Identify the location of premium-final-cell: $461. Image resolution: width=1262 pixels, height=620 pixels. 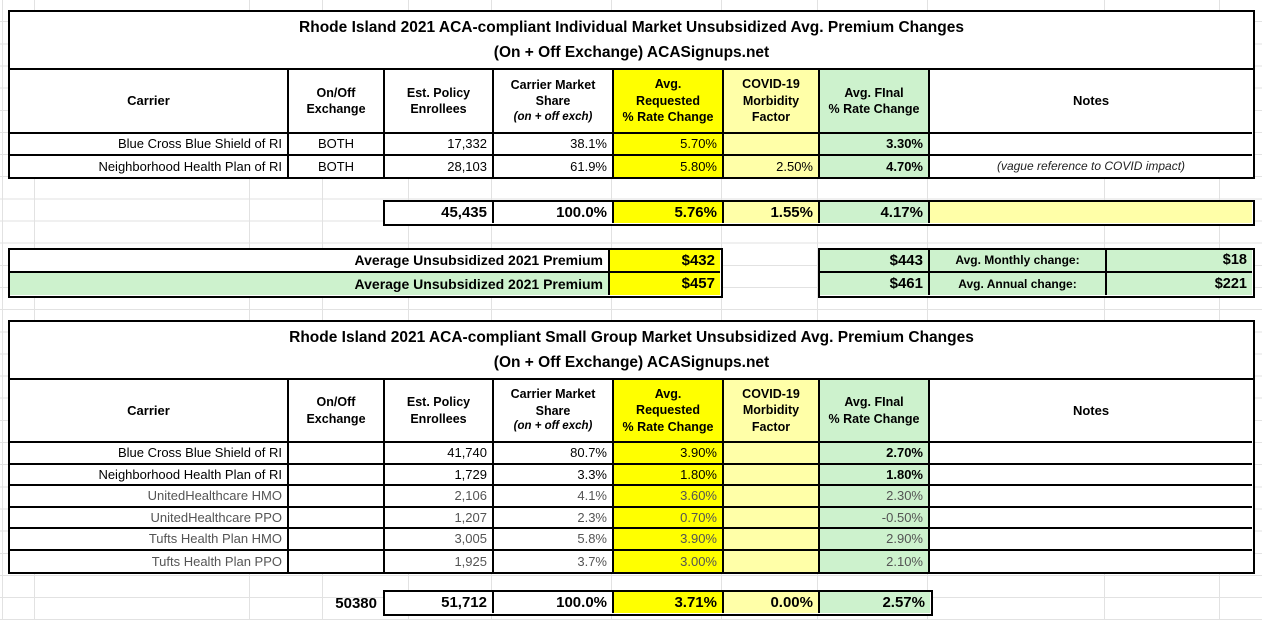
(875, 283).